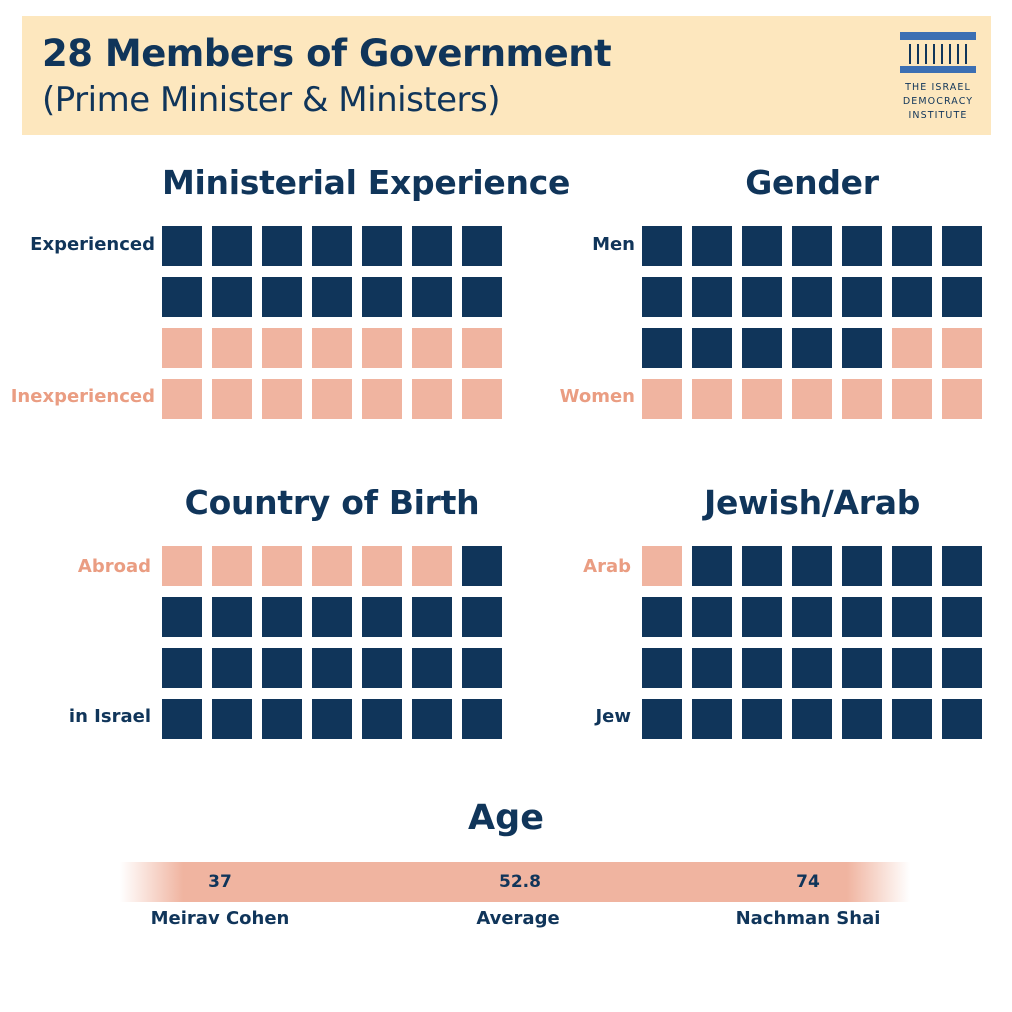  What do you see at coordinates (808, 882) in the screenshot?
I see `age-max-value: 74` at bounding box center [808, 882].